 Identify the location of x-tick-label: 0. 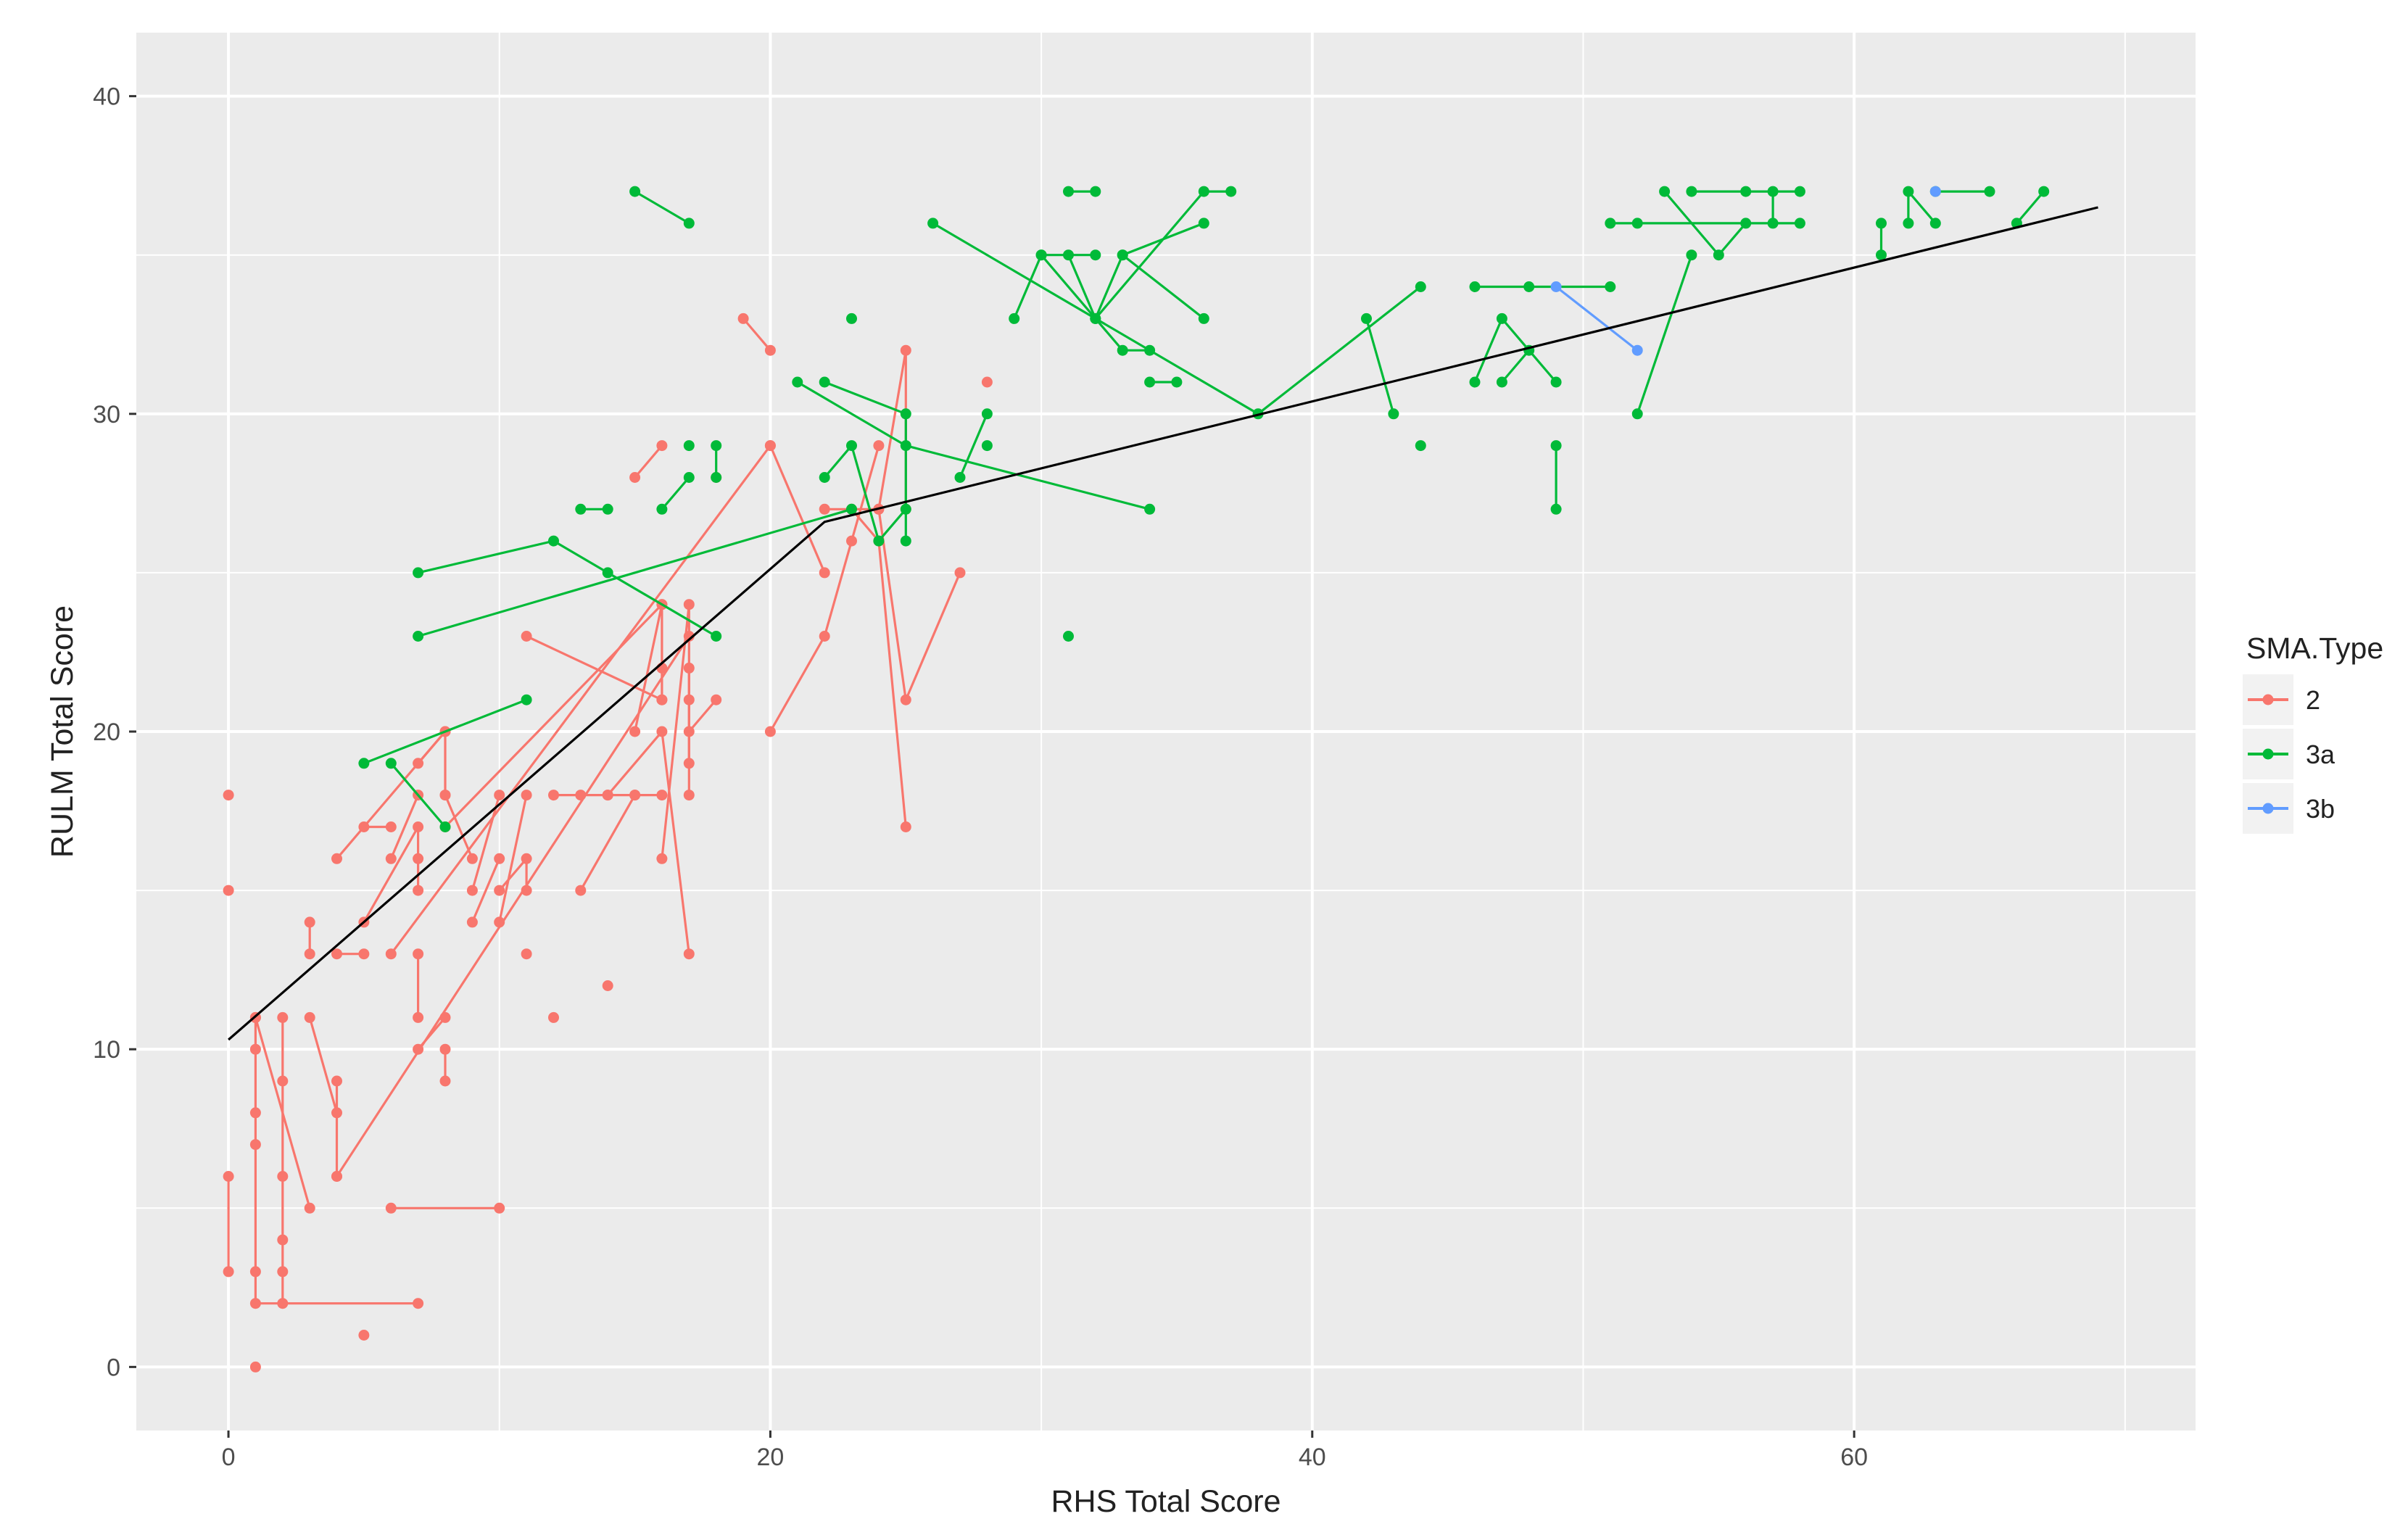
(229, 1457).